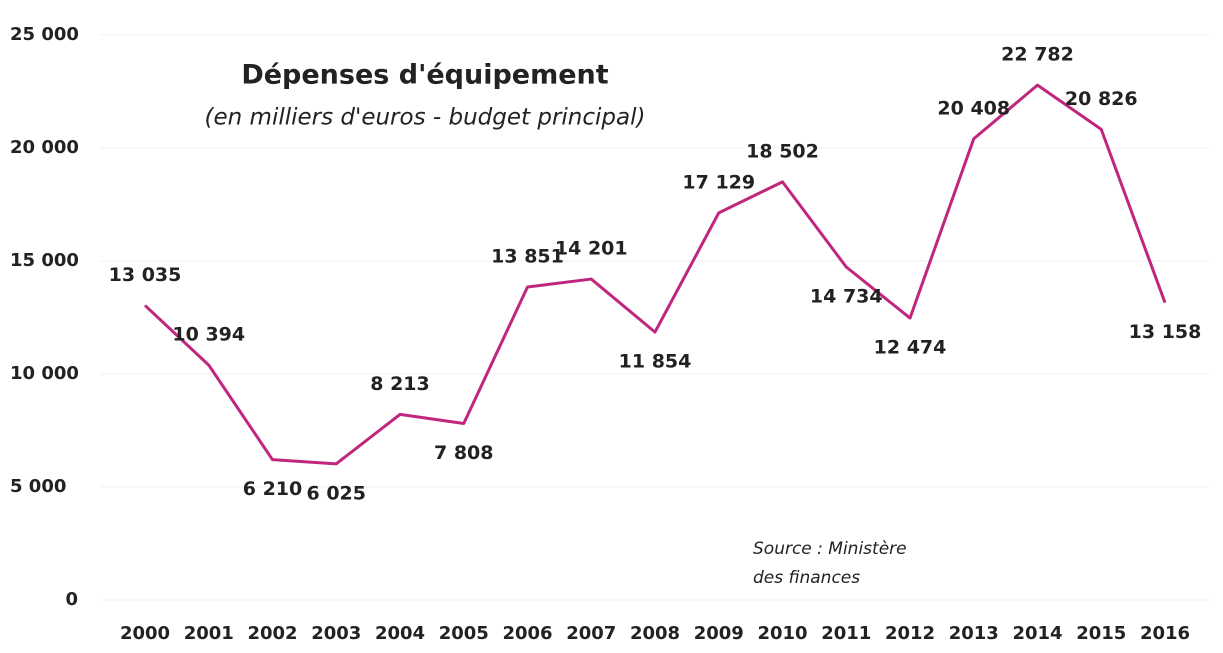 This screenshot has width=1223, height=653. Describe the element at coordinates (782, 151) in the screenshot. I see `data-label: 18 502` at that location.